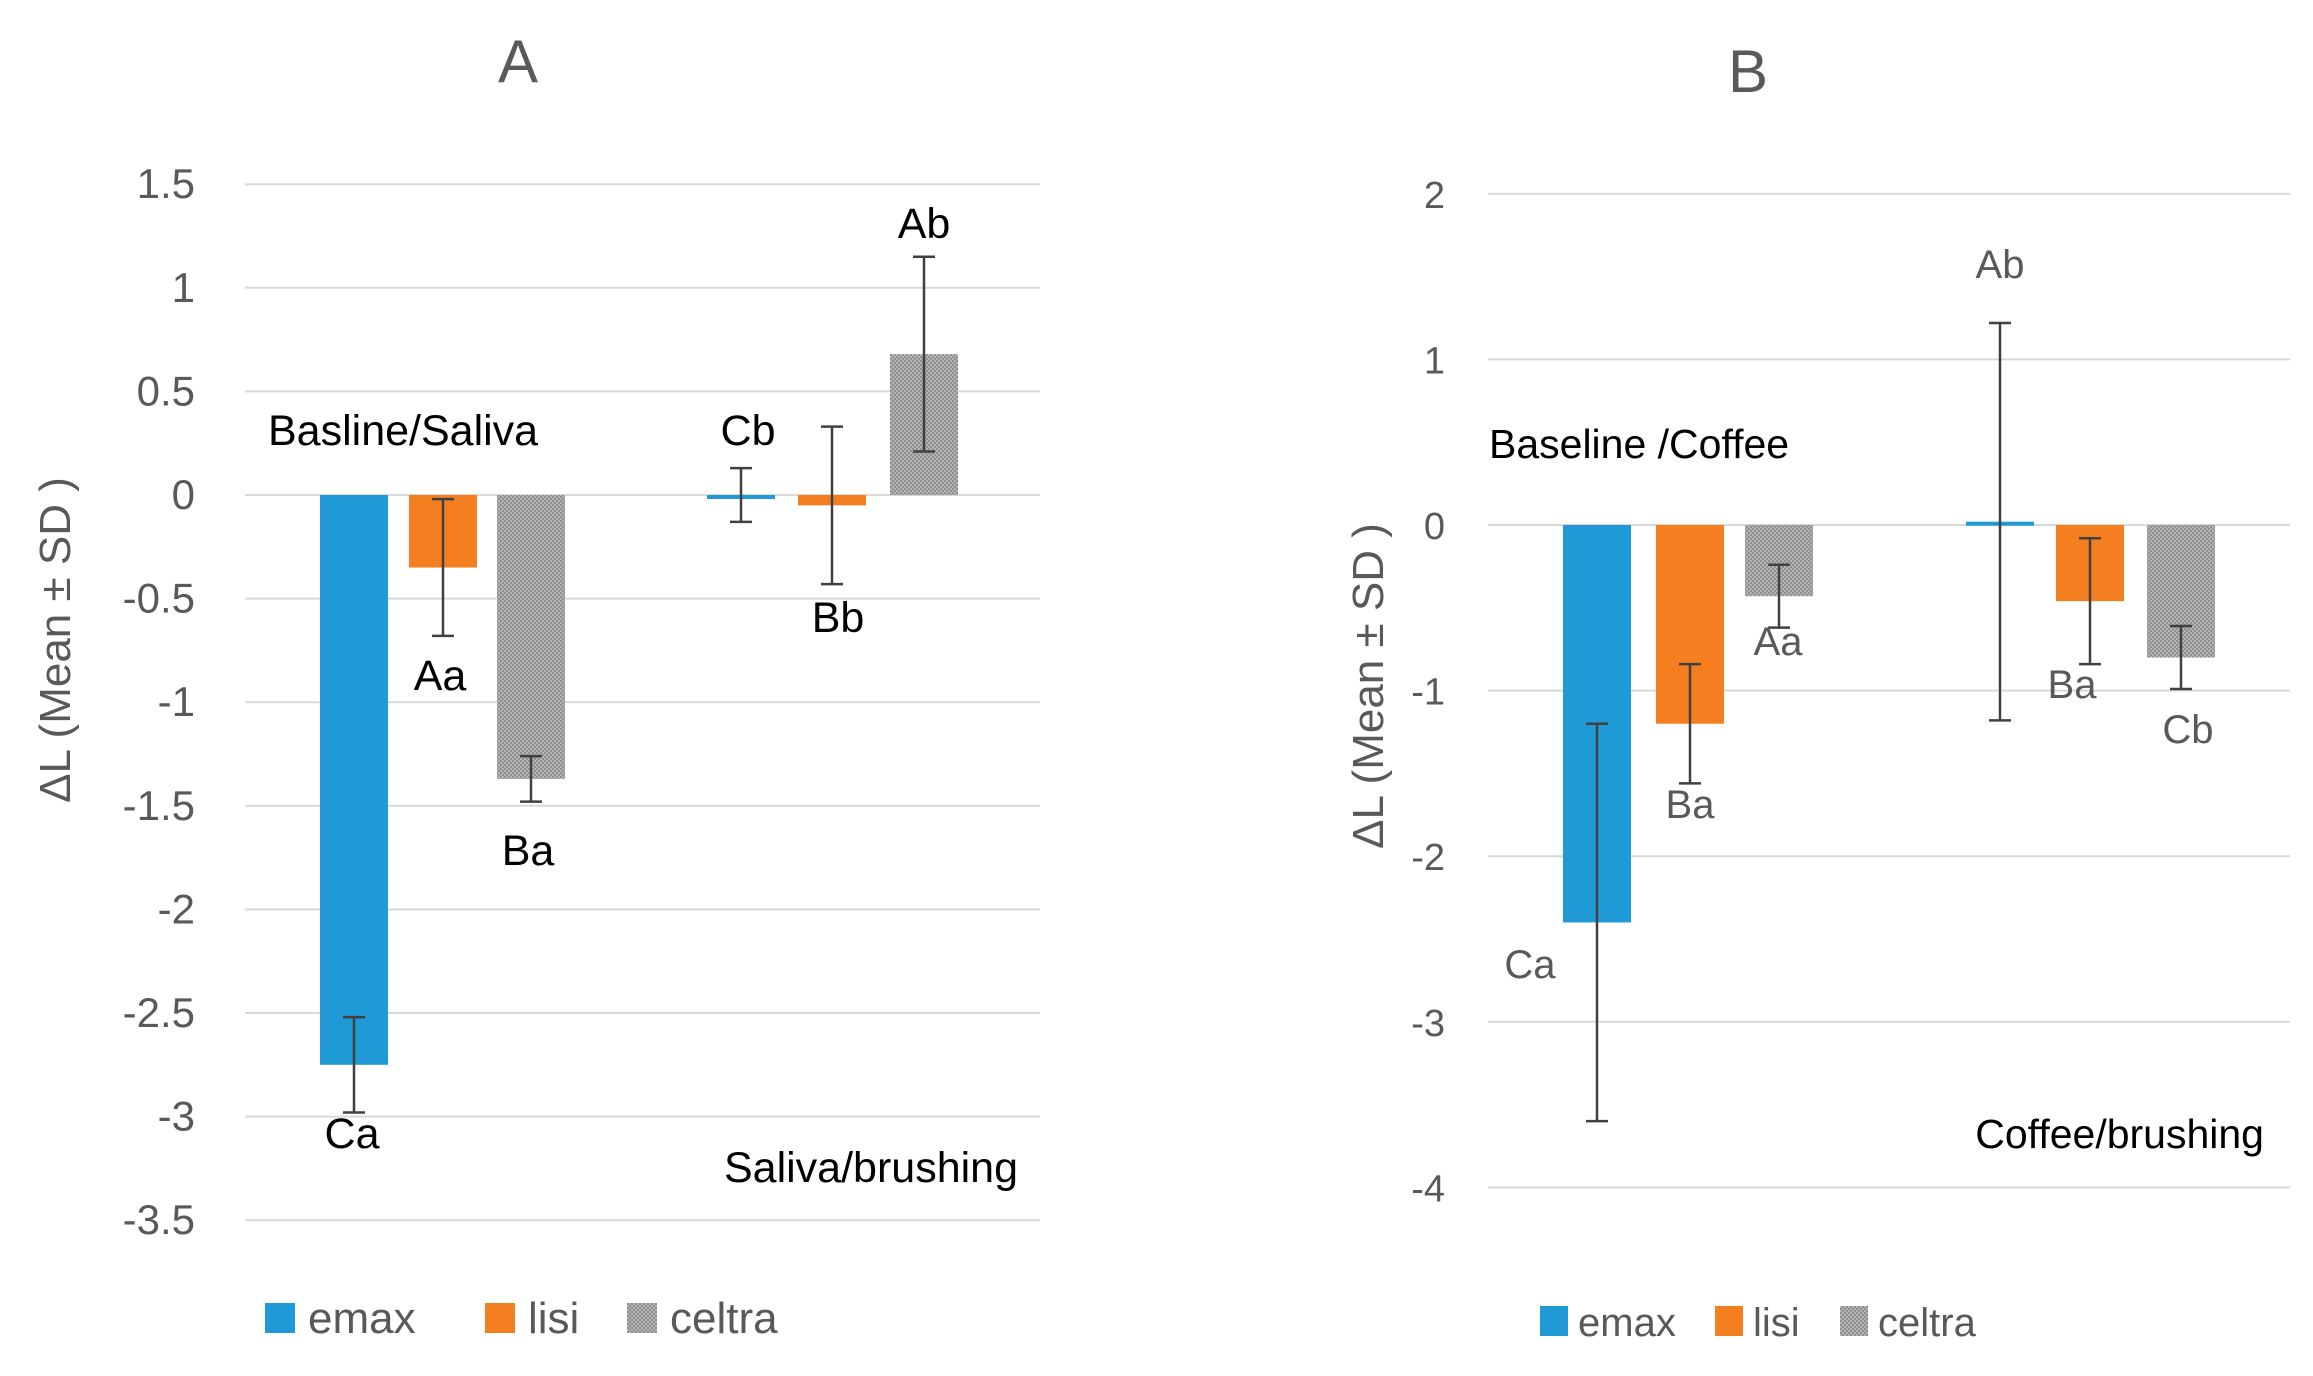 This screenshot has width=2313, height=1376. I want to click on chart-b-bars, so click(1889, 722).